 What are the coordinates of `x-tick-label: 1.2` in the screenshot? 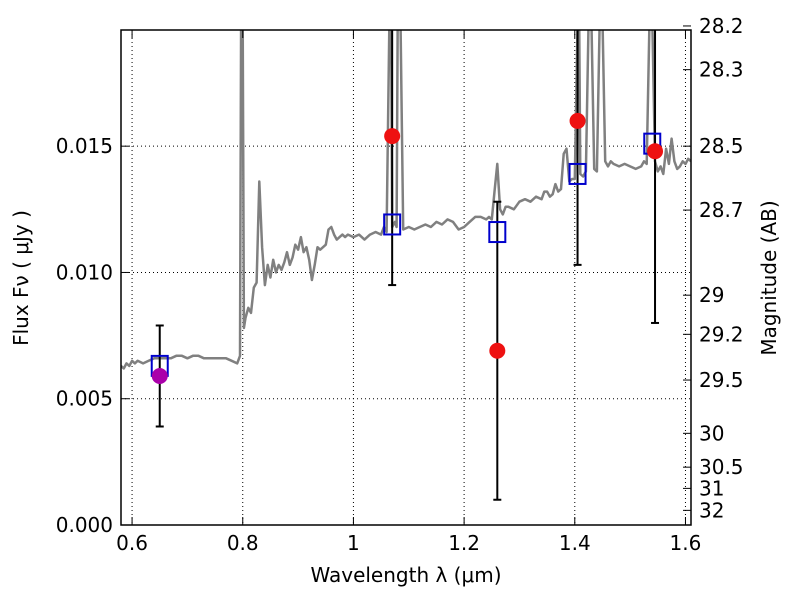 It's located at (464, 543).